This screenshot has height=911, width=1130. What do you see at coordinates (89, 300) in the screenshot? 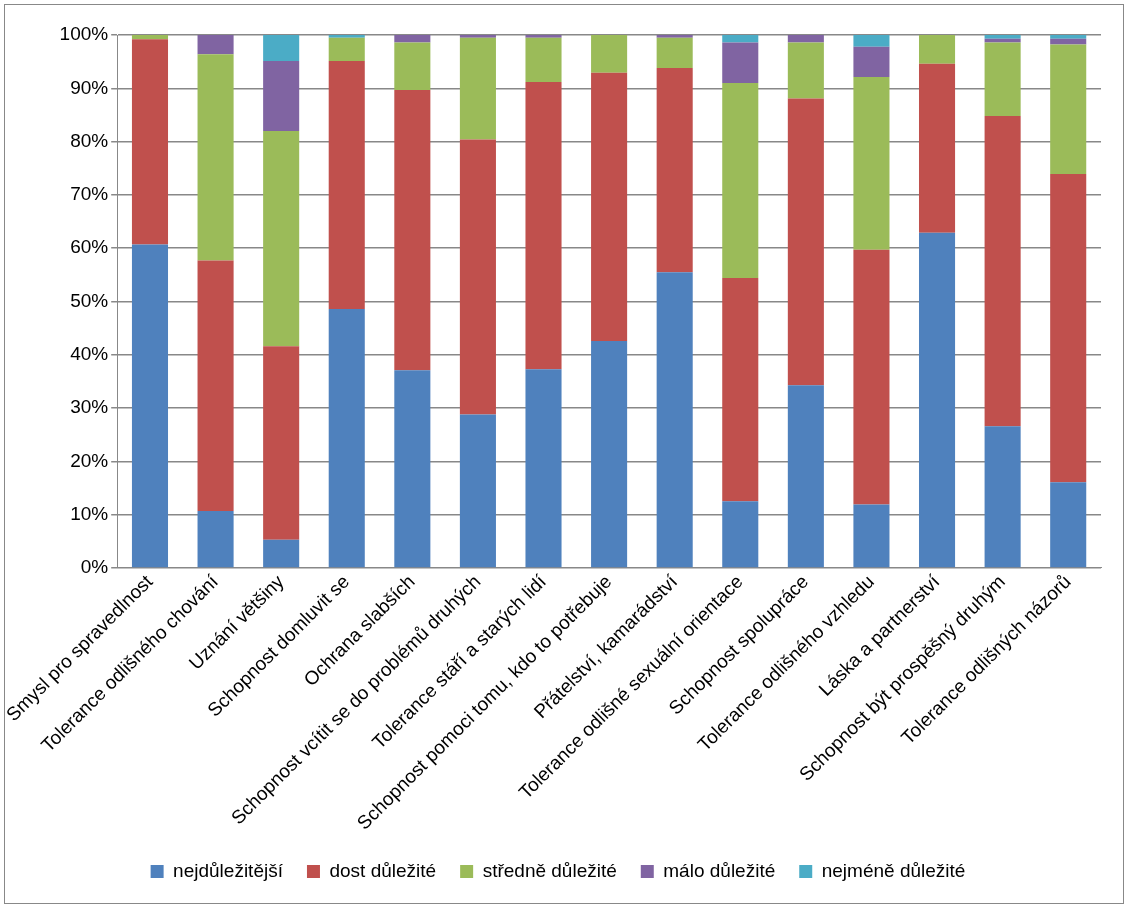
I see `y-tick-label: 50%` at bounding box center [89, 300].